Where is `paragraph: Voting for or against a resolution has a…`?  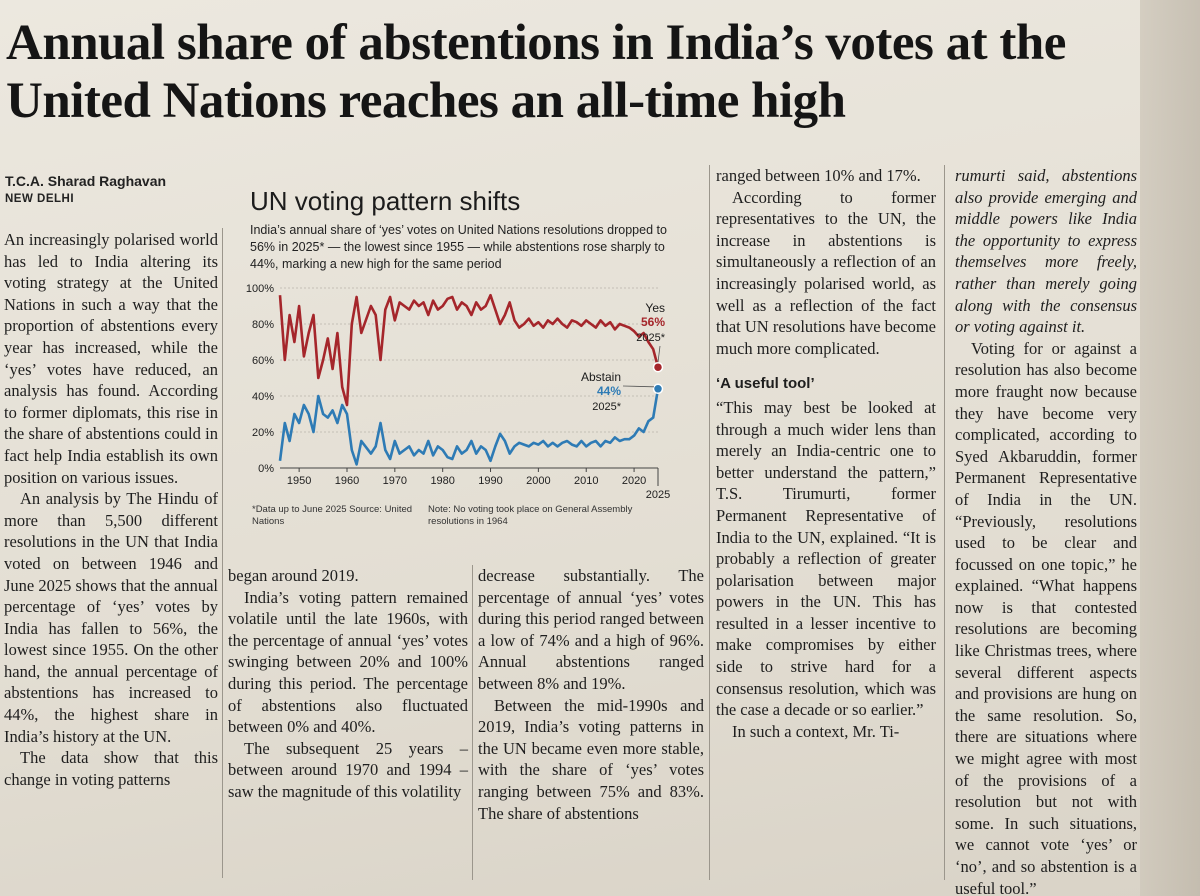 paragraph: Voting for or against a resolution has a… is located at coordinates (1046, 617).